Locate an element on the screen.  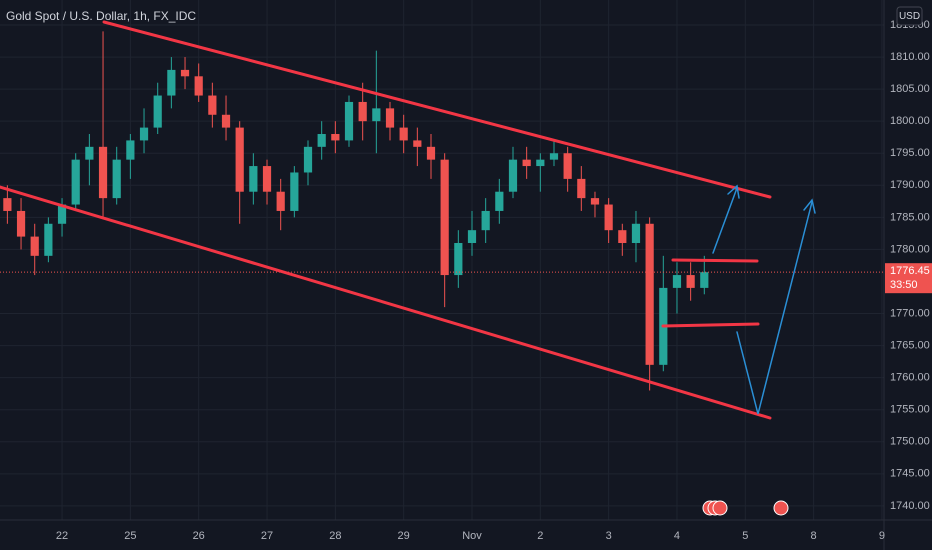
y-tick-label: 1780.00 is located at coordinates (910, 249).